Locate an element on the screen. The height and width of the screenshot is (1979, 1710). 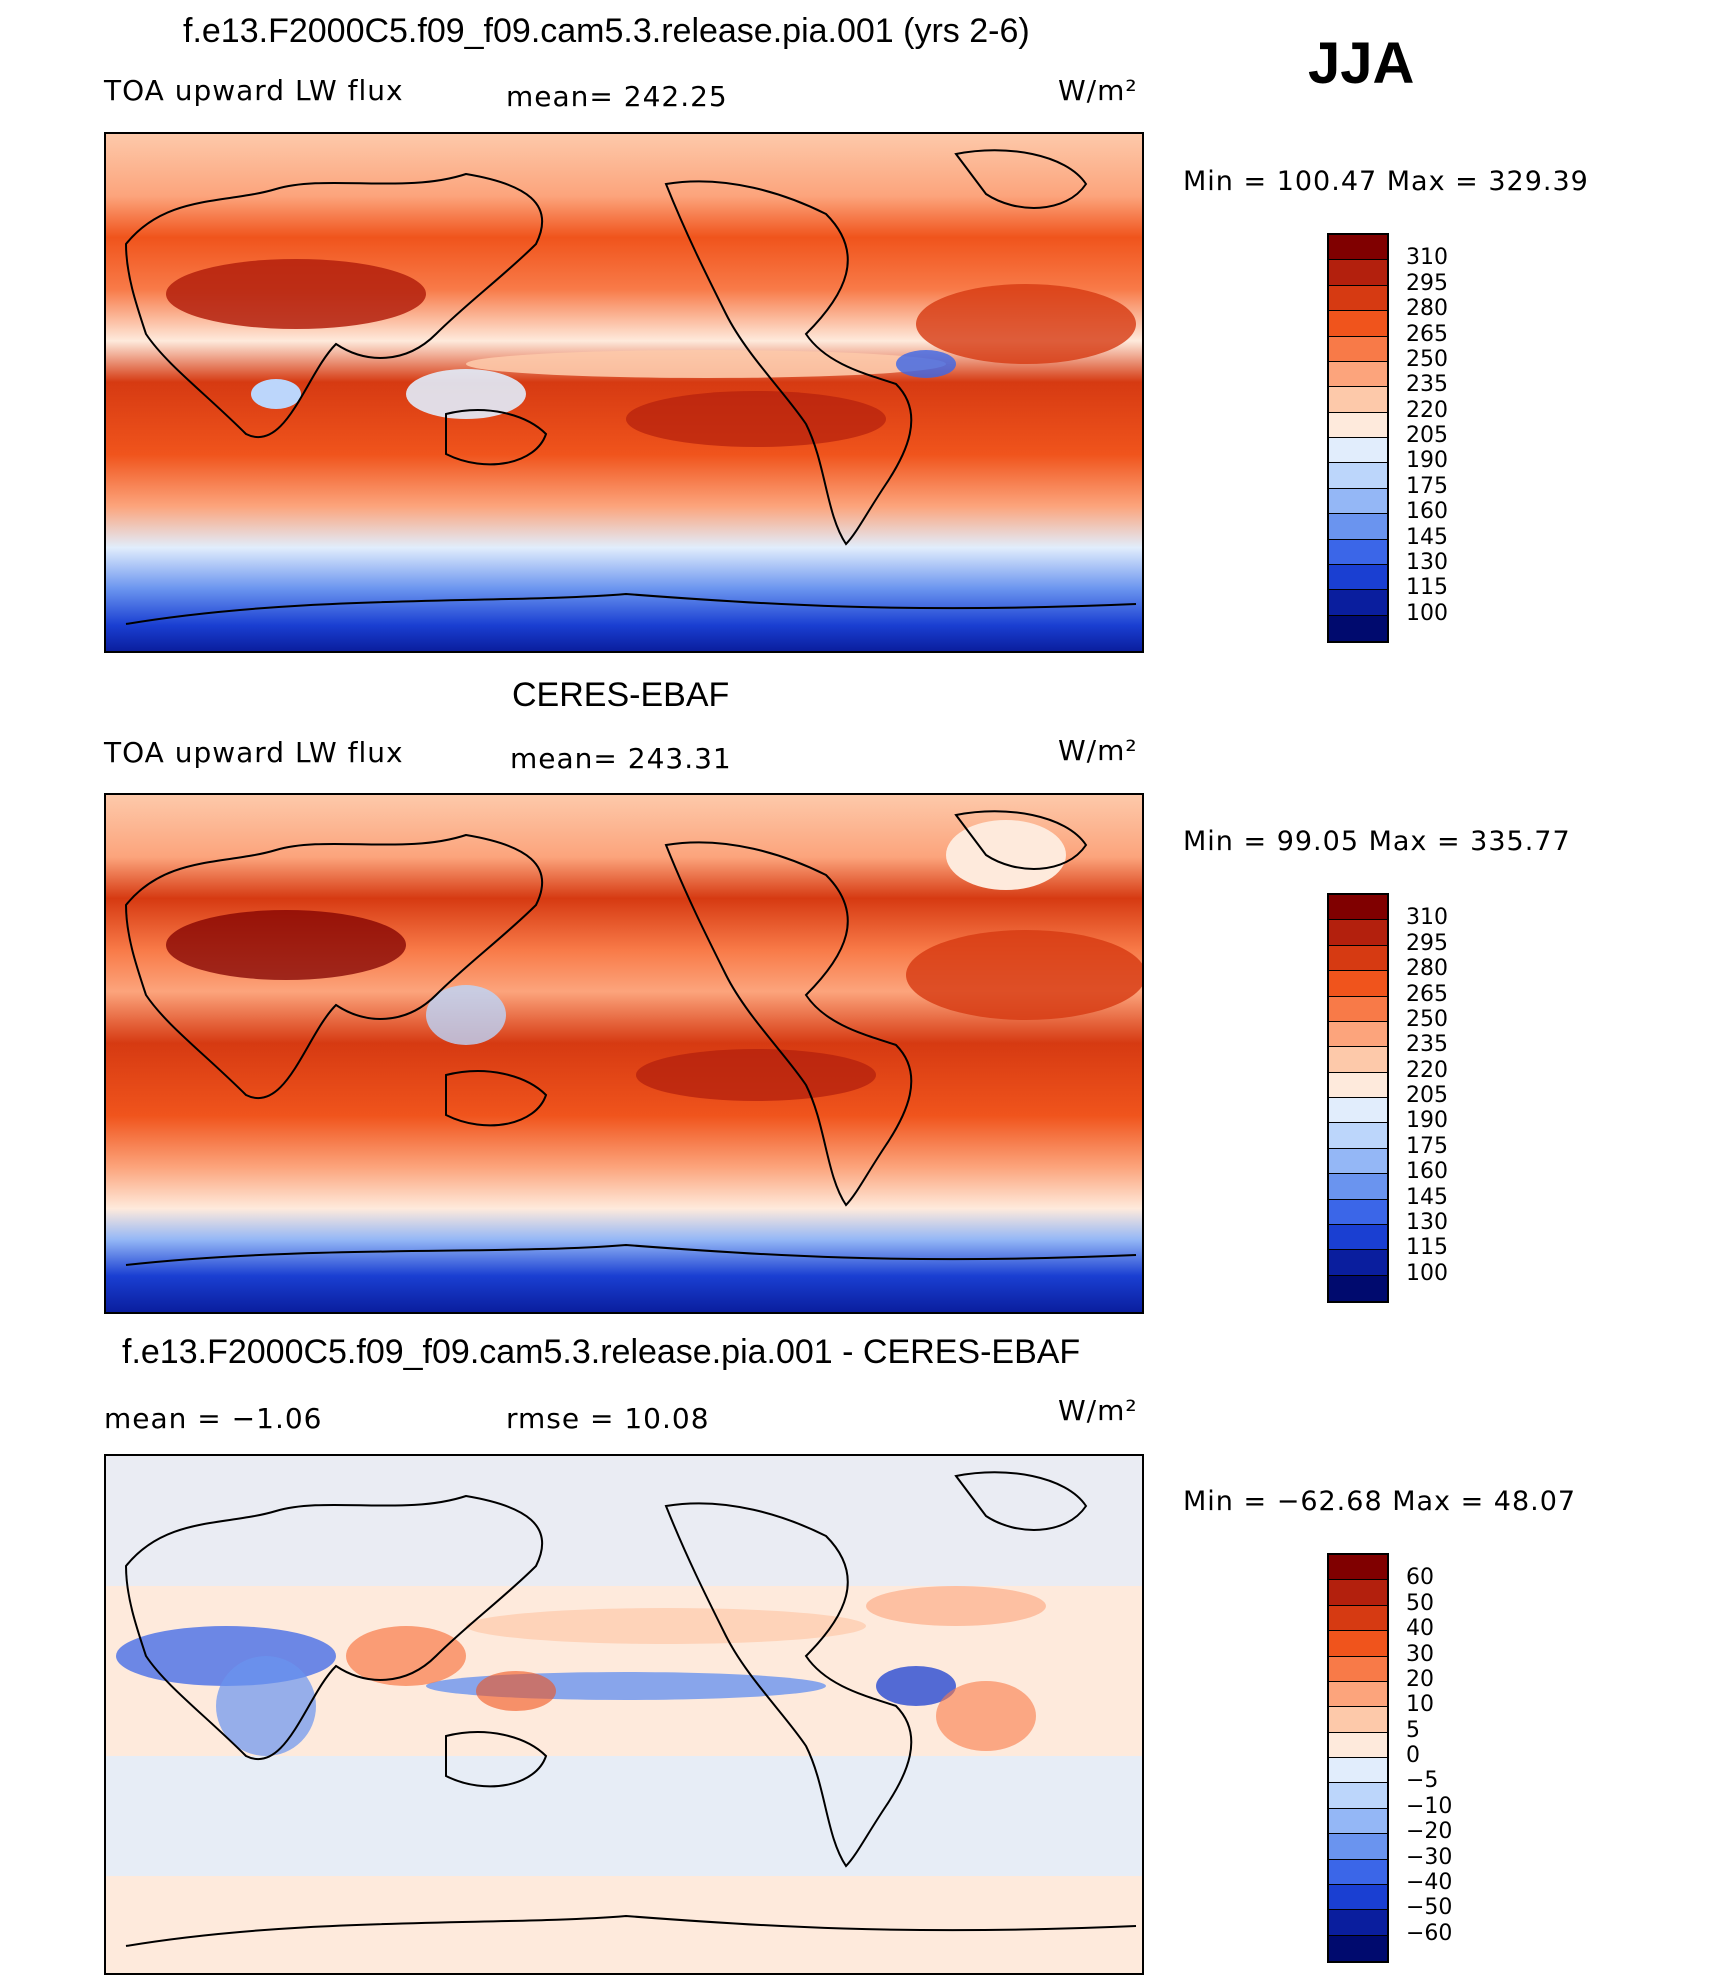
colorbar-tick-label: 40 is located at coordinates (1420, 1629).